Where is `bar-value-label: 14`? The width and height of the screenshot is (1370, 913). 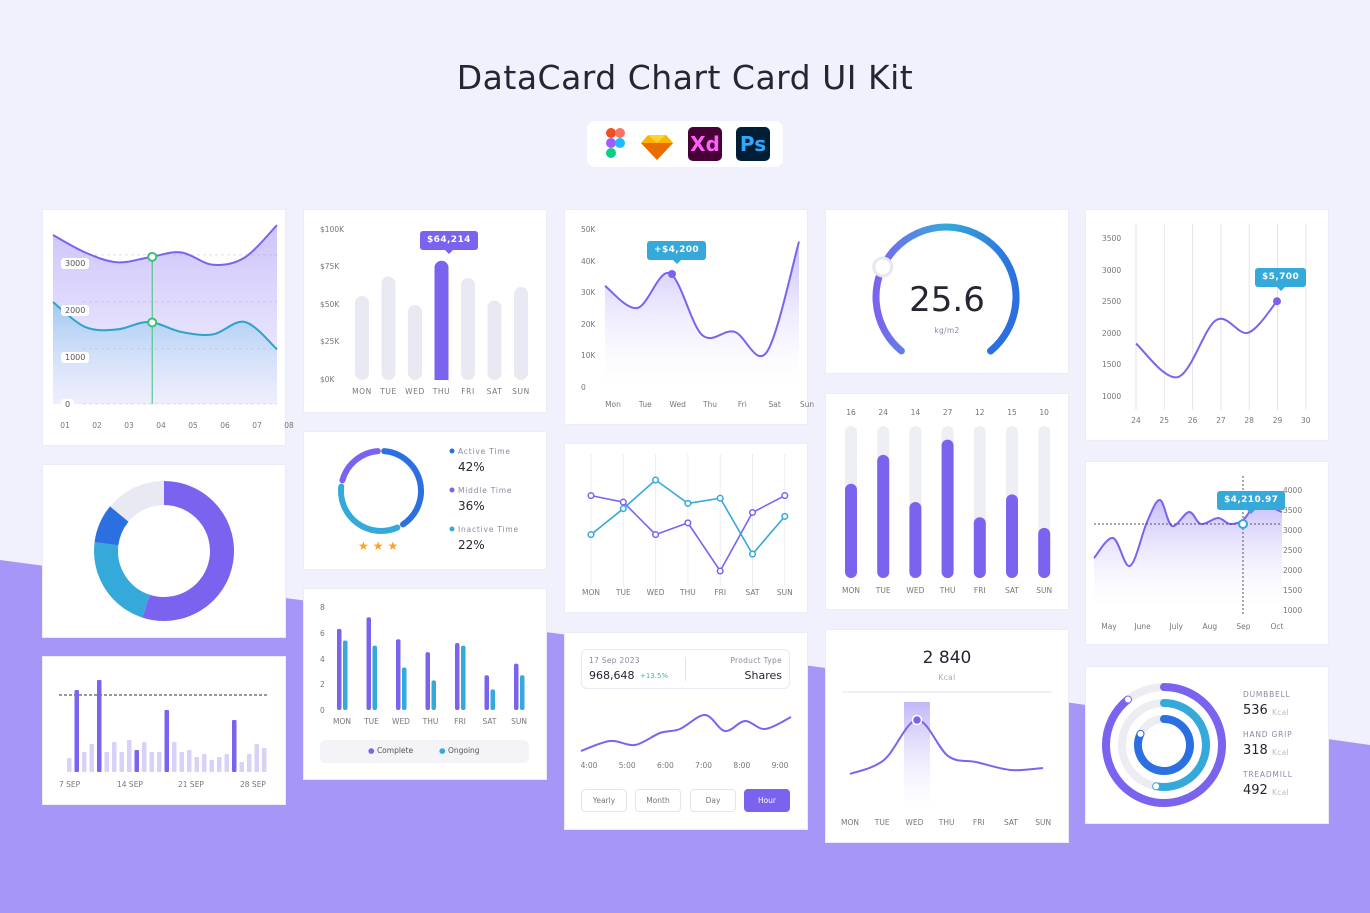
bar-value-label: 14 is located at coordinates (915, 412).